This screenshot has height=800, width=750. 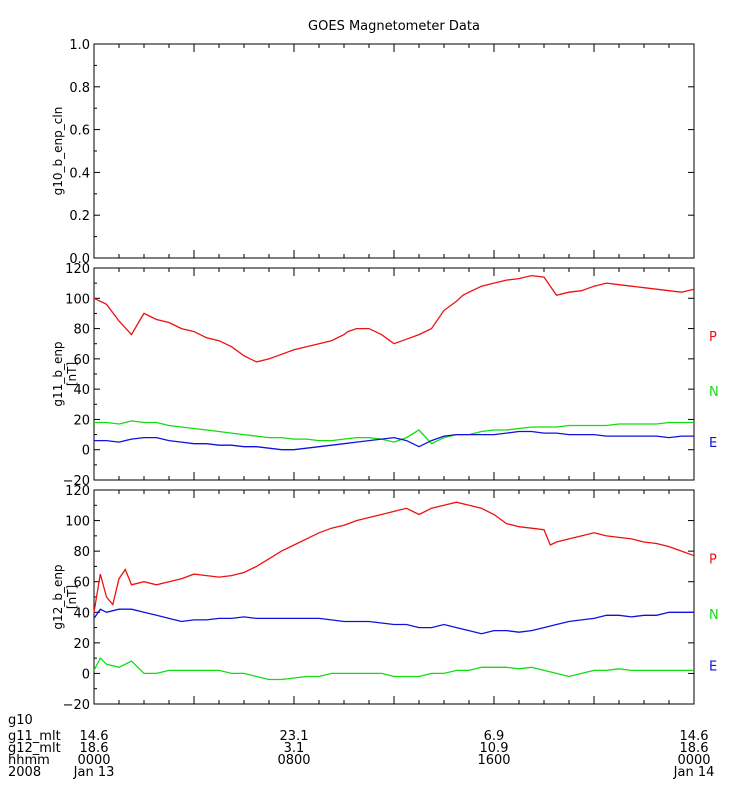 I want to click on annotation-row-label: hhmm, so click(x=29, y=760).